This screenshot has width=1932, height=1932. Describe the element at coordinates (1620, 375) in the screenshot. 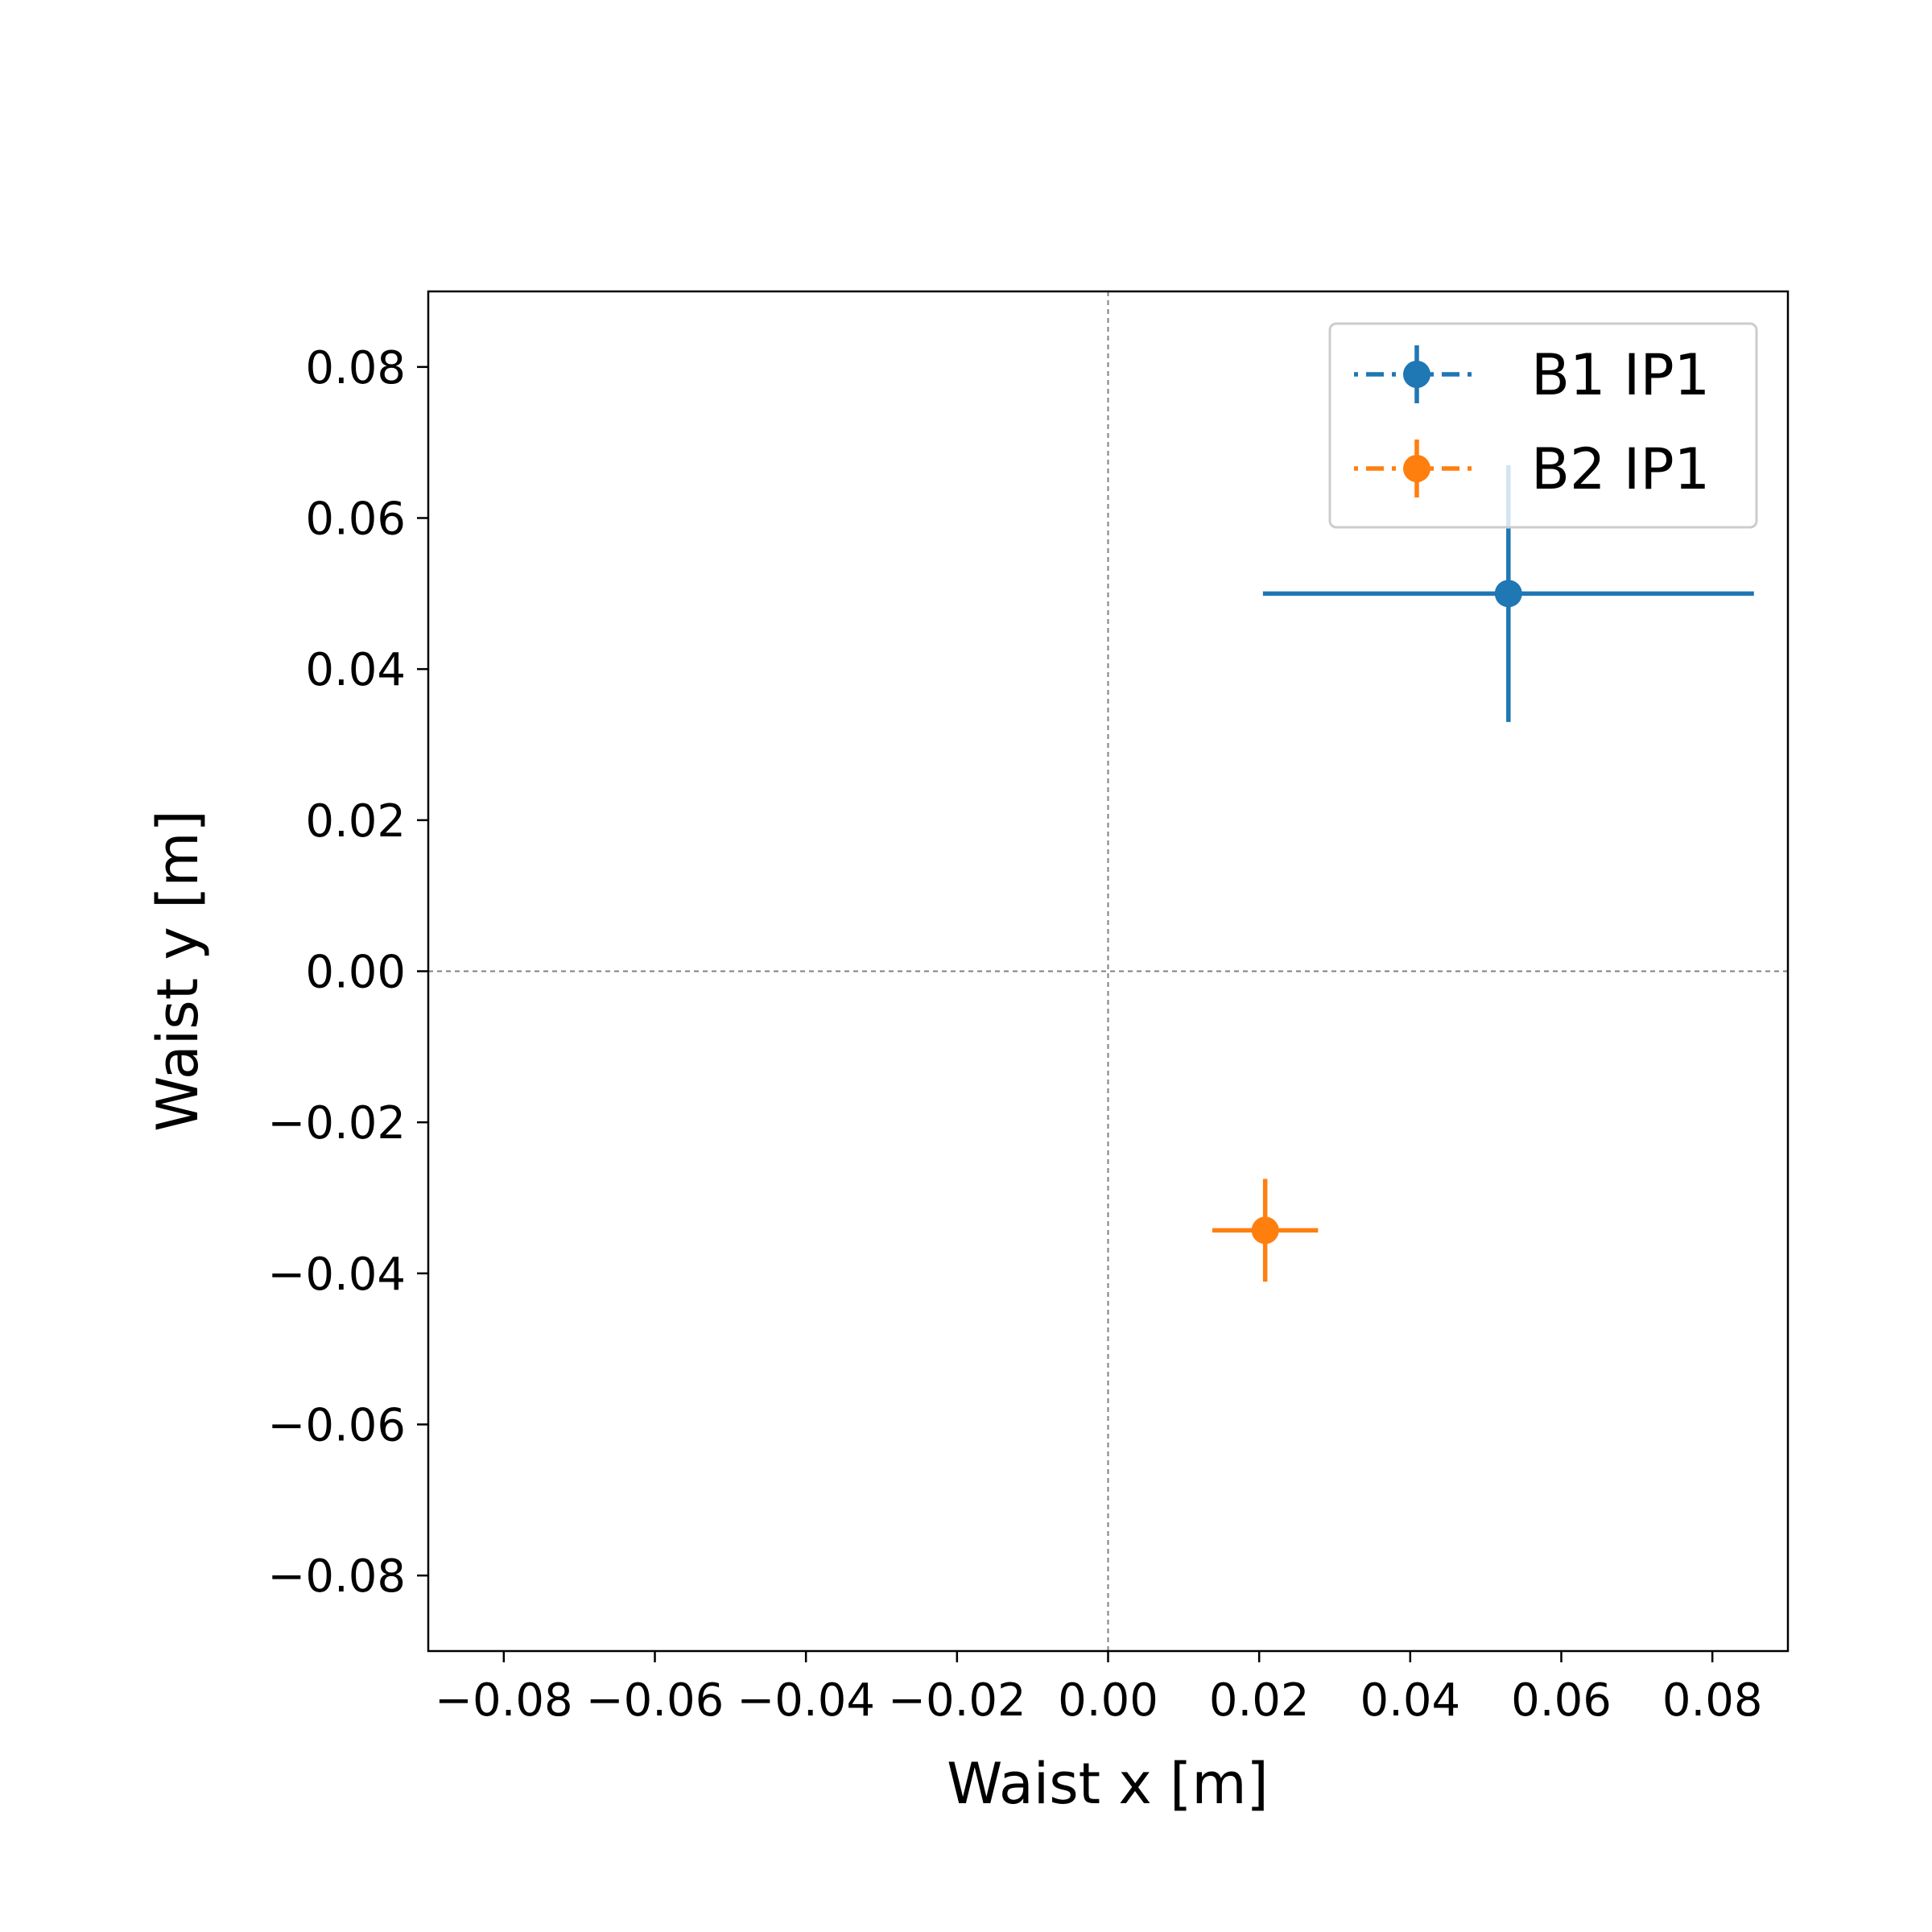

I see `legend-label: B1 IP1` at that location.